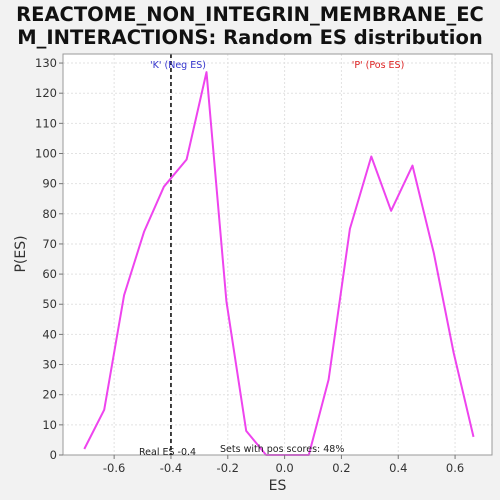 This screenshot has width=500, height=500. What do you see at coordinates (278, 486) in the screenshot?
I see `x-axis-label: ES` at bounding box center [278, 486].